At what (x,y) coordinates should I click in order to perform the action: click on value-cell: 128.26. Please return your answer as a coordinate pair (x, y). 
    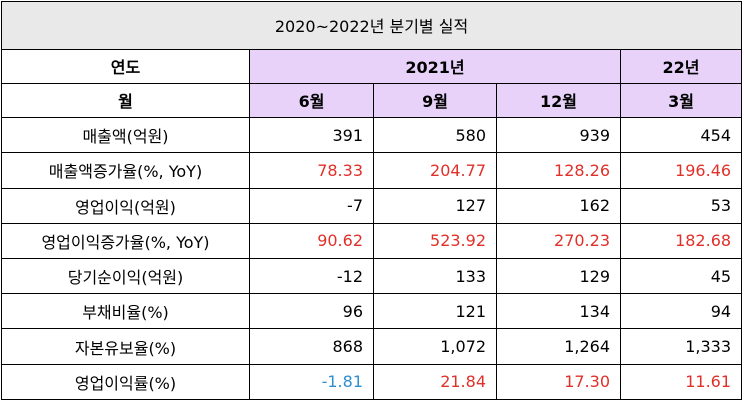
    Looking at the image, I should click on (558, 170).